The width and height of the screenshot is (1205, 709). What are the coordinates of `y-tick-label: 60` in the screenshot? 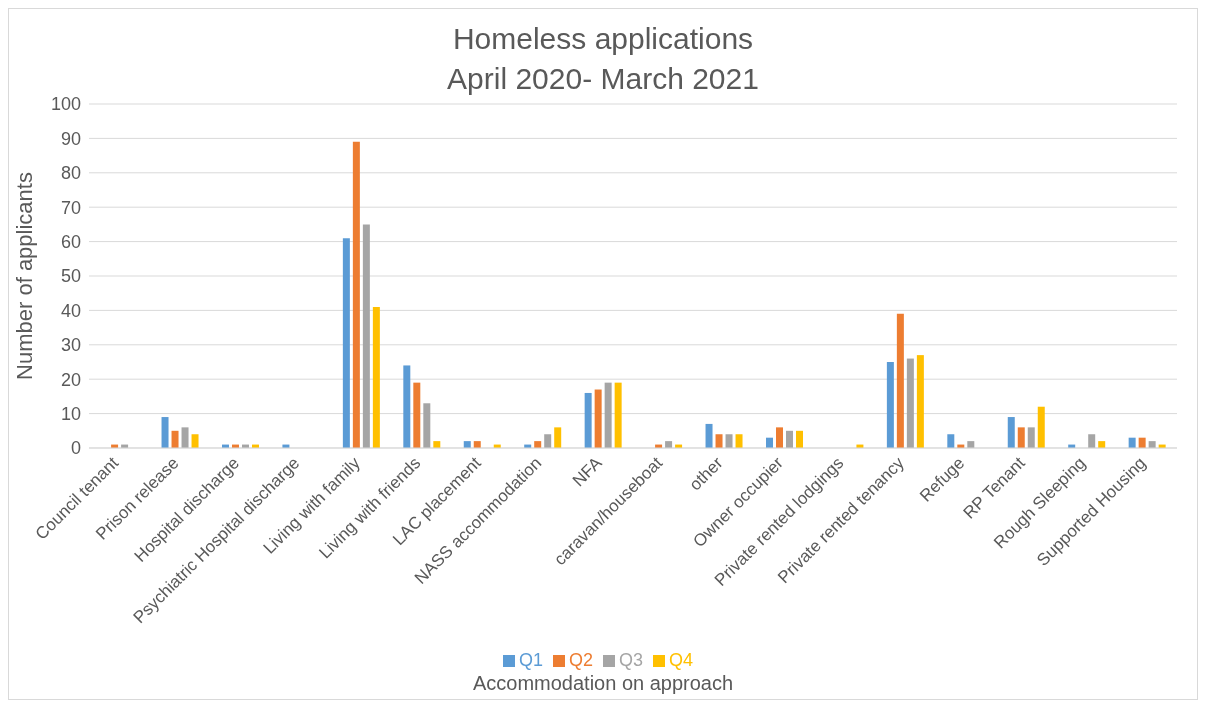 It's located at (70, 241).